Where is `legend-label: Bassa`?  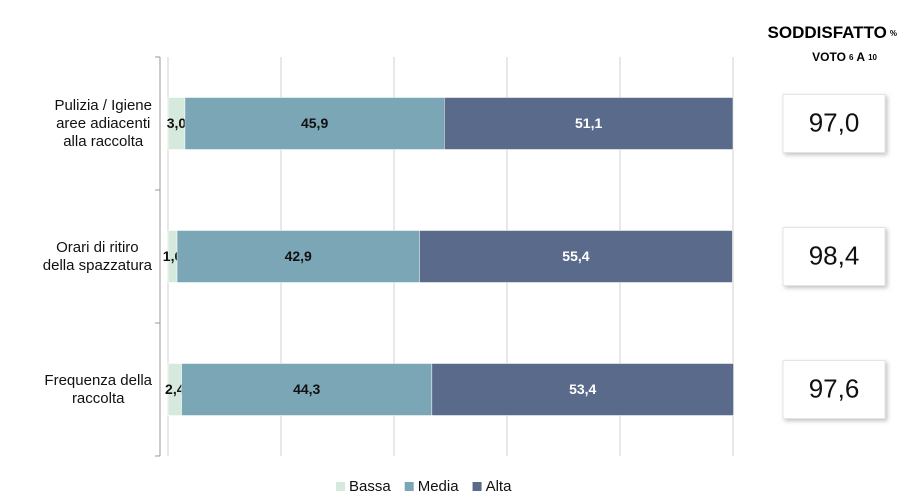
legend-label: Bassa is located at coordinates (370, 485).